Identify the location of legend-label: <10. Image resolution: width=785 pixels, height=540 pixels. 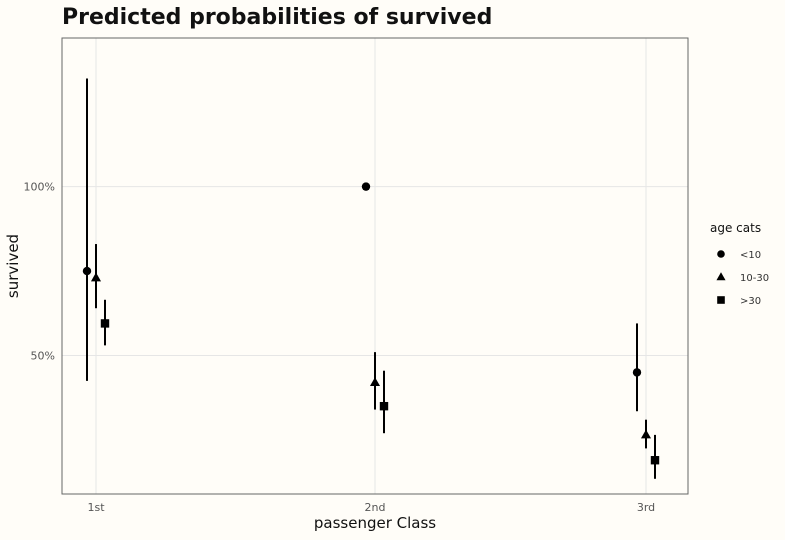
(750, 255).